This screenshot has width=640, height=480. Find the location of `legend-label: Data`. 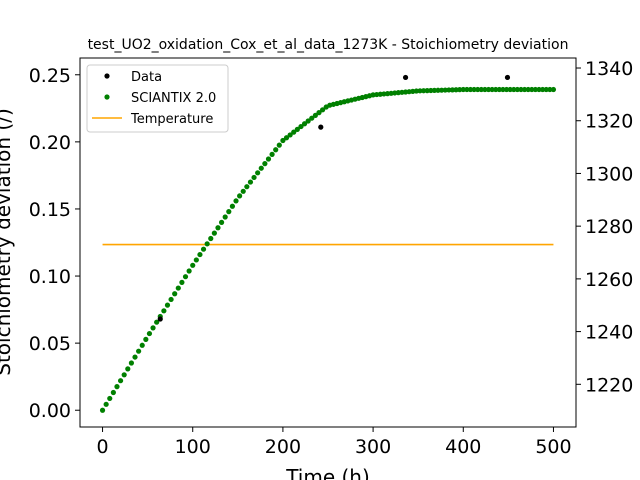

legend-label: Data is located at coordinates (146, 77).